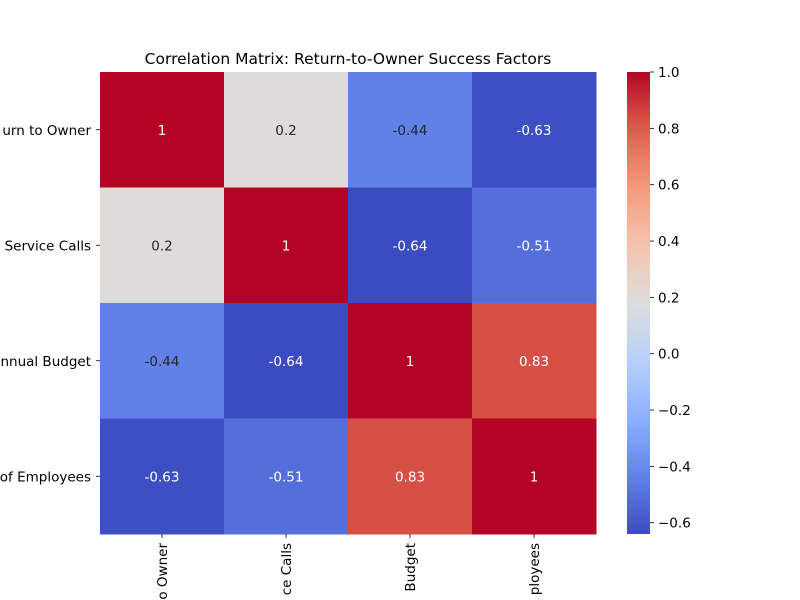  Describe the element at coordinates (668, 129) in the screenshot. I see `colorbar-tick-label: 0.8` at that location.